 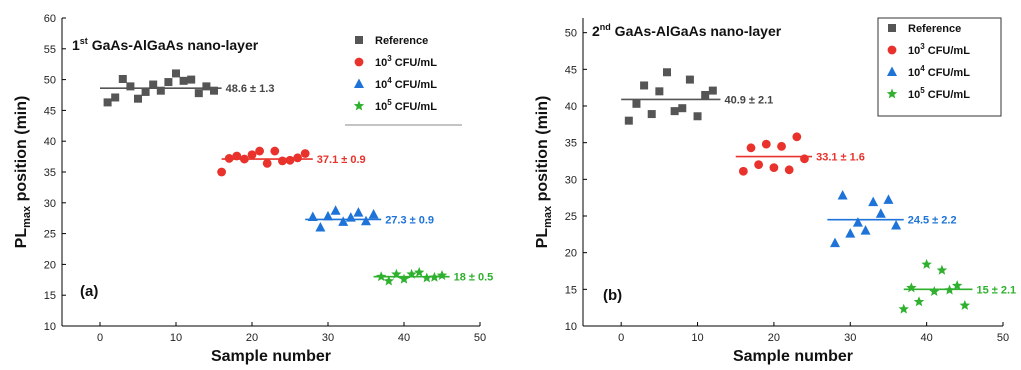 What do you see at coordinates (250, 89) in the screenshot?
I see `mean-label: 48.6 ± 1.3` at bounding box center [250, 89].